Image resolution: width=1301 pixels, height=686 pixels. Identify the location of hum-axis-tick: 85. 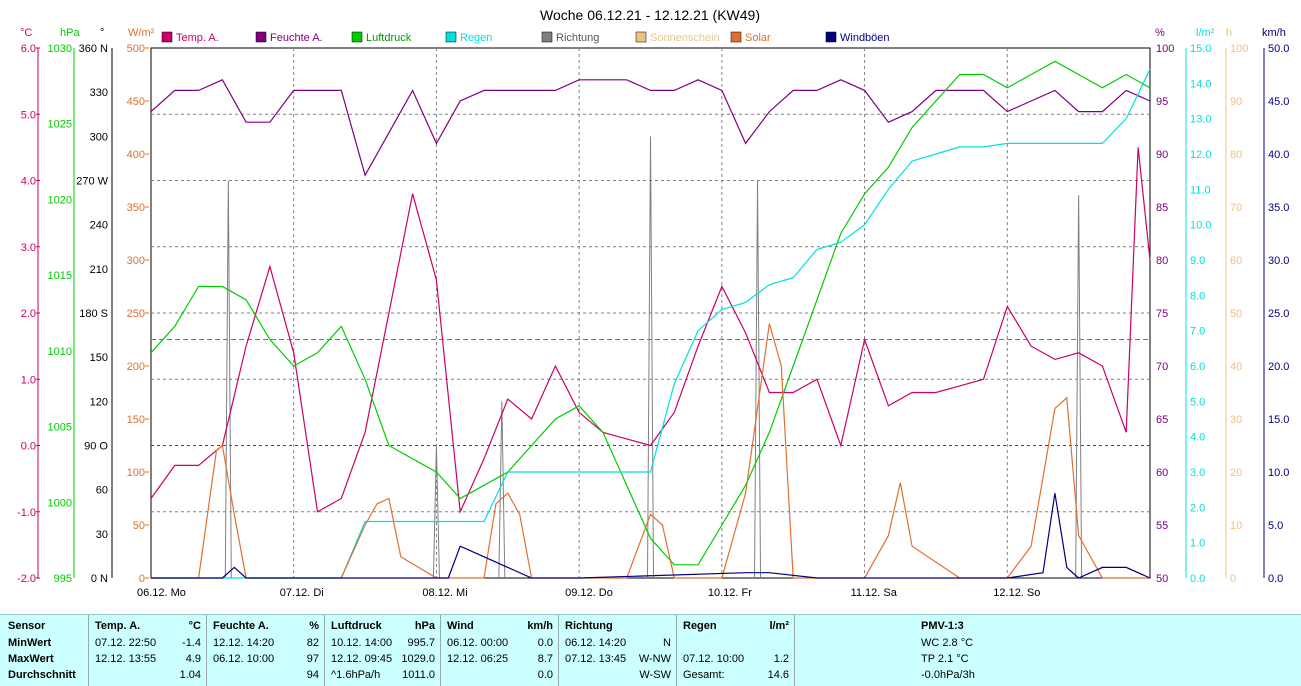
(1162, 208).